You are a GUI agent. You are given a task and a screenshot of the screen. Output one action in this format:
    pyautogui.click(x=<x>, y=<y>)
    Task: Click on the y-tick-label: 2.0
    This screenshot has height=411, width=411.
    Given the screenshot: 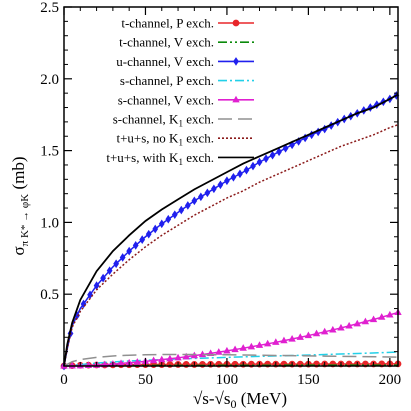 What is the action you would take?
    pyautogui.click(x=49, y=80)
    